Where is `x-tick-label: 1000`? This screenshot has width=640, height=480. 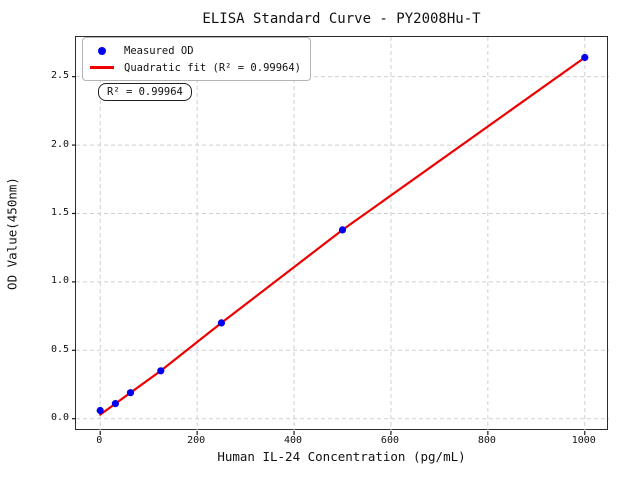 x-tick-label: 1000 is located at coordinates (583, 440).